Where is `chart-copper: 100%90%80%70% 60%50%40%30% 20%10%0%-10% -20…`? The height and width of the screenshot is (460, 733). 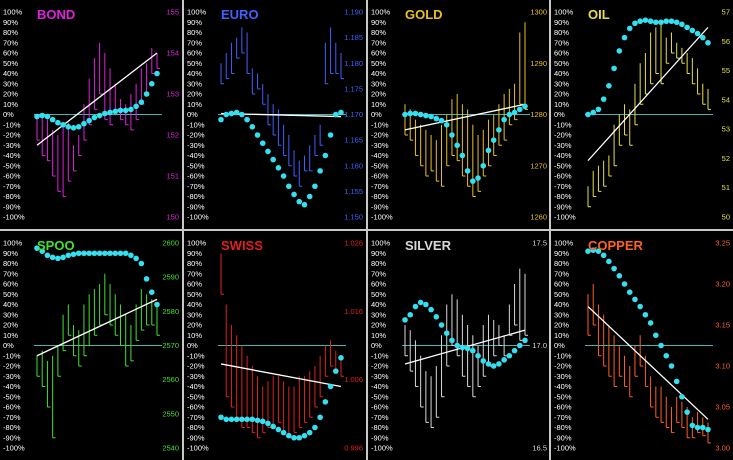
chart-copper: 100%90%80%70% 60%50%40%30% 20%10%0%-10% -20… is located at coordinates (642, 345).